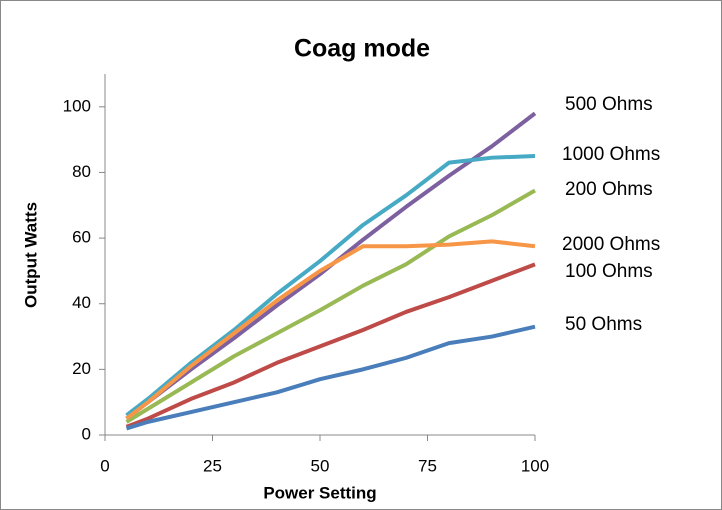  I want to click on x-tick-label: 25, so click(212, 465).